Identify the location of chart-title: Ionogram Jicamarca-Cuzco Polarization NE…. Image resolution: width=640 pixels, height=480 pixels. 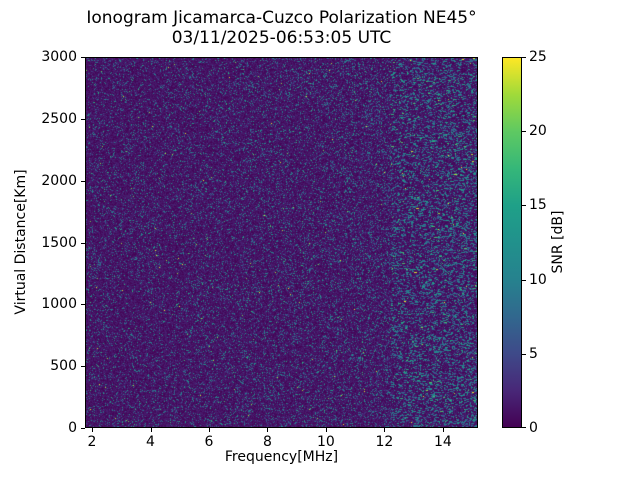
(281, 18).